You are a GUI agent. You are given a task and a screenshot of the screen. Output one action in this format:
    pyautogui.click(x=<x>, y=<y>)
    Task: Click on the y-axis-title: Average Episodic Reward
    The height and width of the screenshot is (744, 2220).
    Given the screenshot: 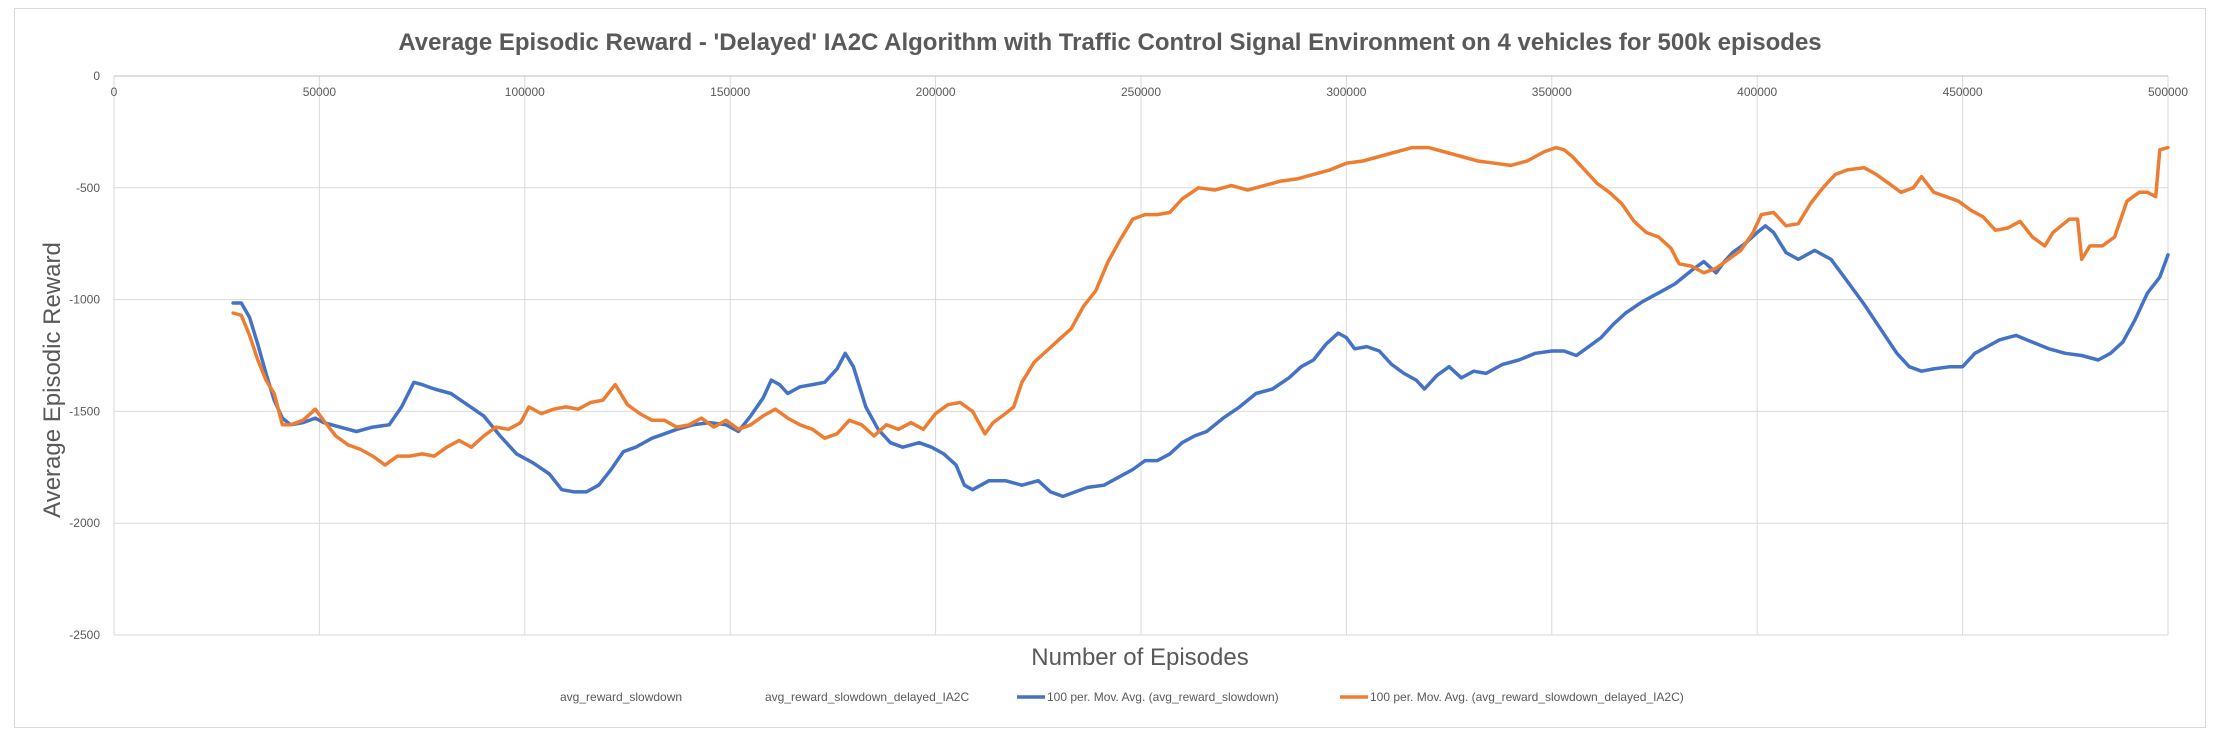 What is the action you would take?
    pyautogui.click(x=52, y=380)
    